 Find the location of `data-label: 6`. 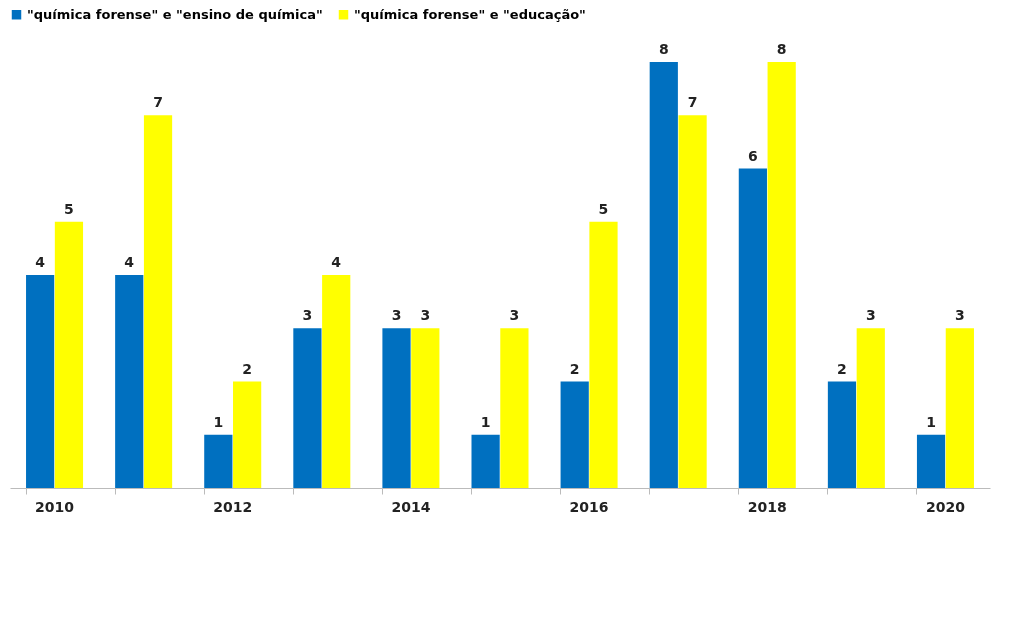

data-label: 6 is located at coordinates (753, 155).